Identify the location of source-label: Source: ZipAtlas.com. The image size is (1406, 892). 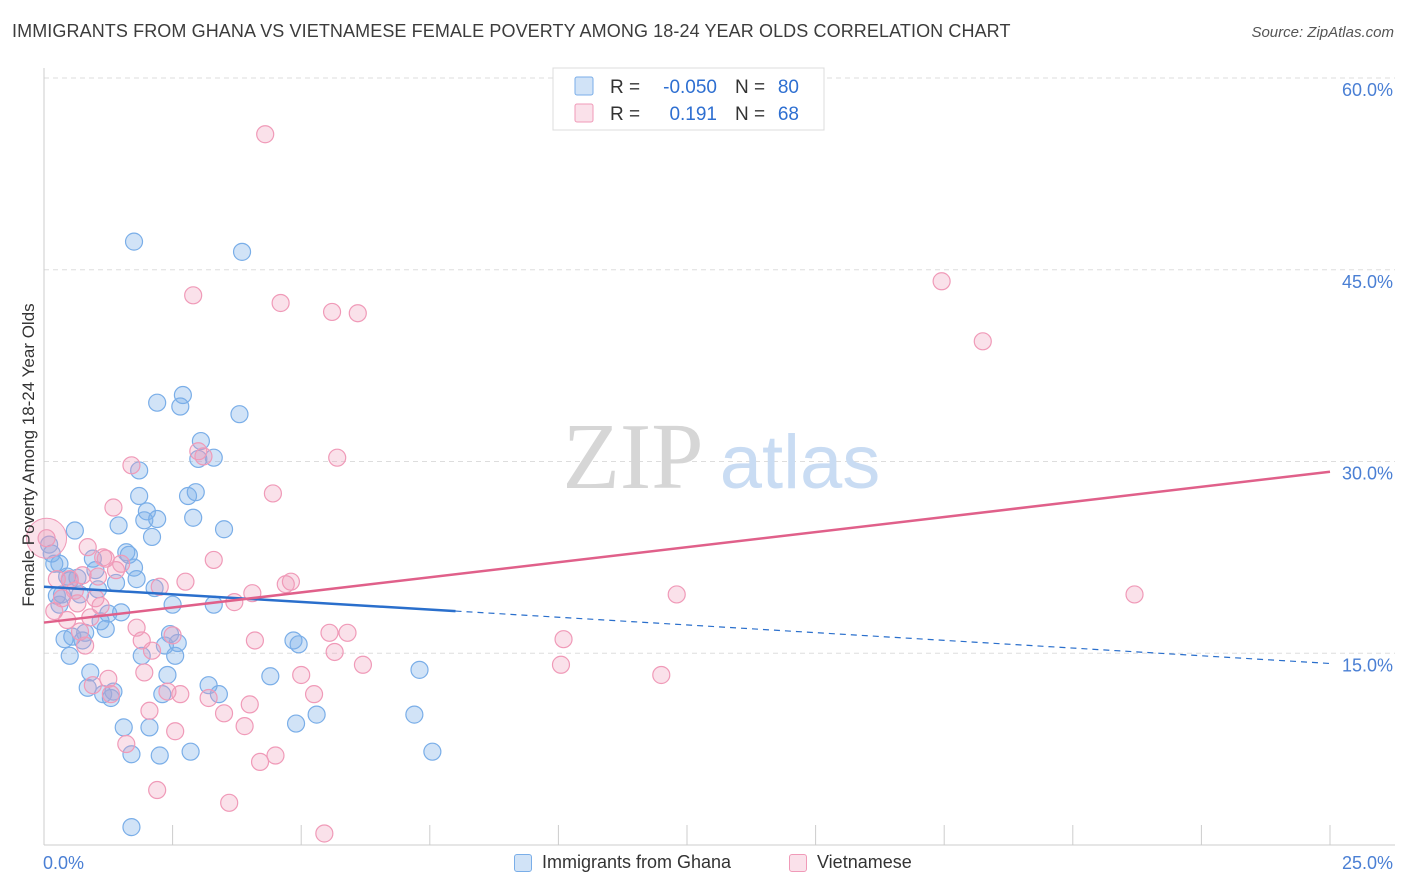
(1322, 32).